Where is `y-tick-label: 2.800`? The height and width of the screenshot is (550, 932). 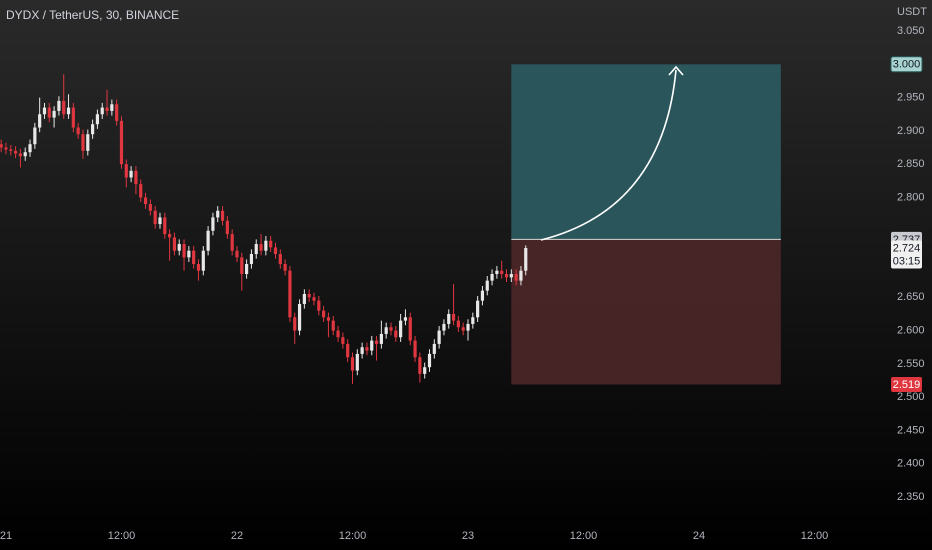
y-tick-label: 2.800 is located at coordinates (911, 197).